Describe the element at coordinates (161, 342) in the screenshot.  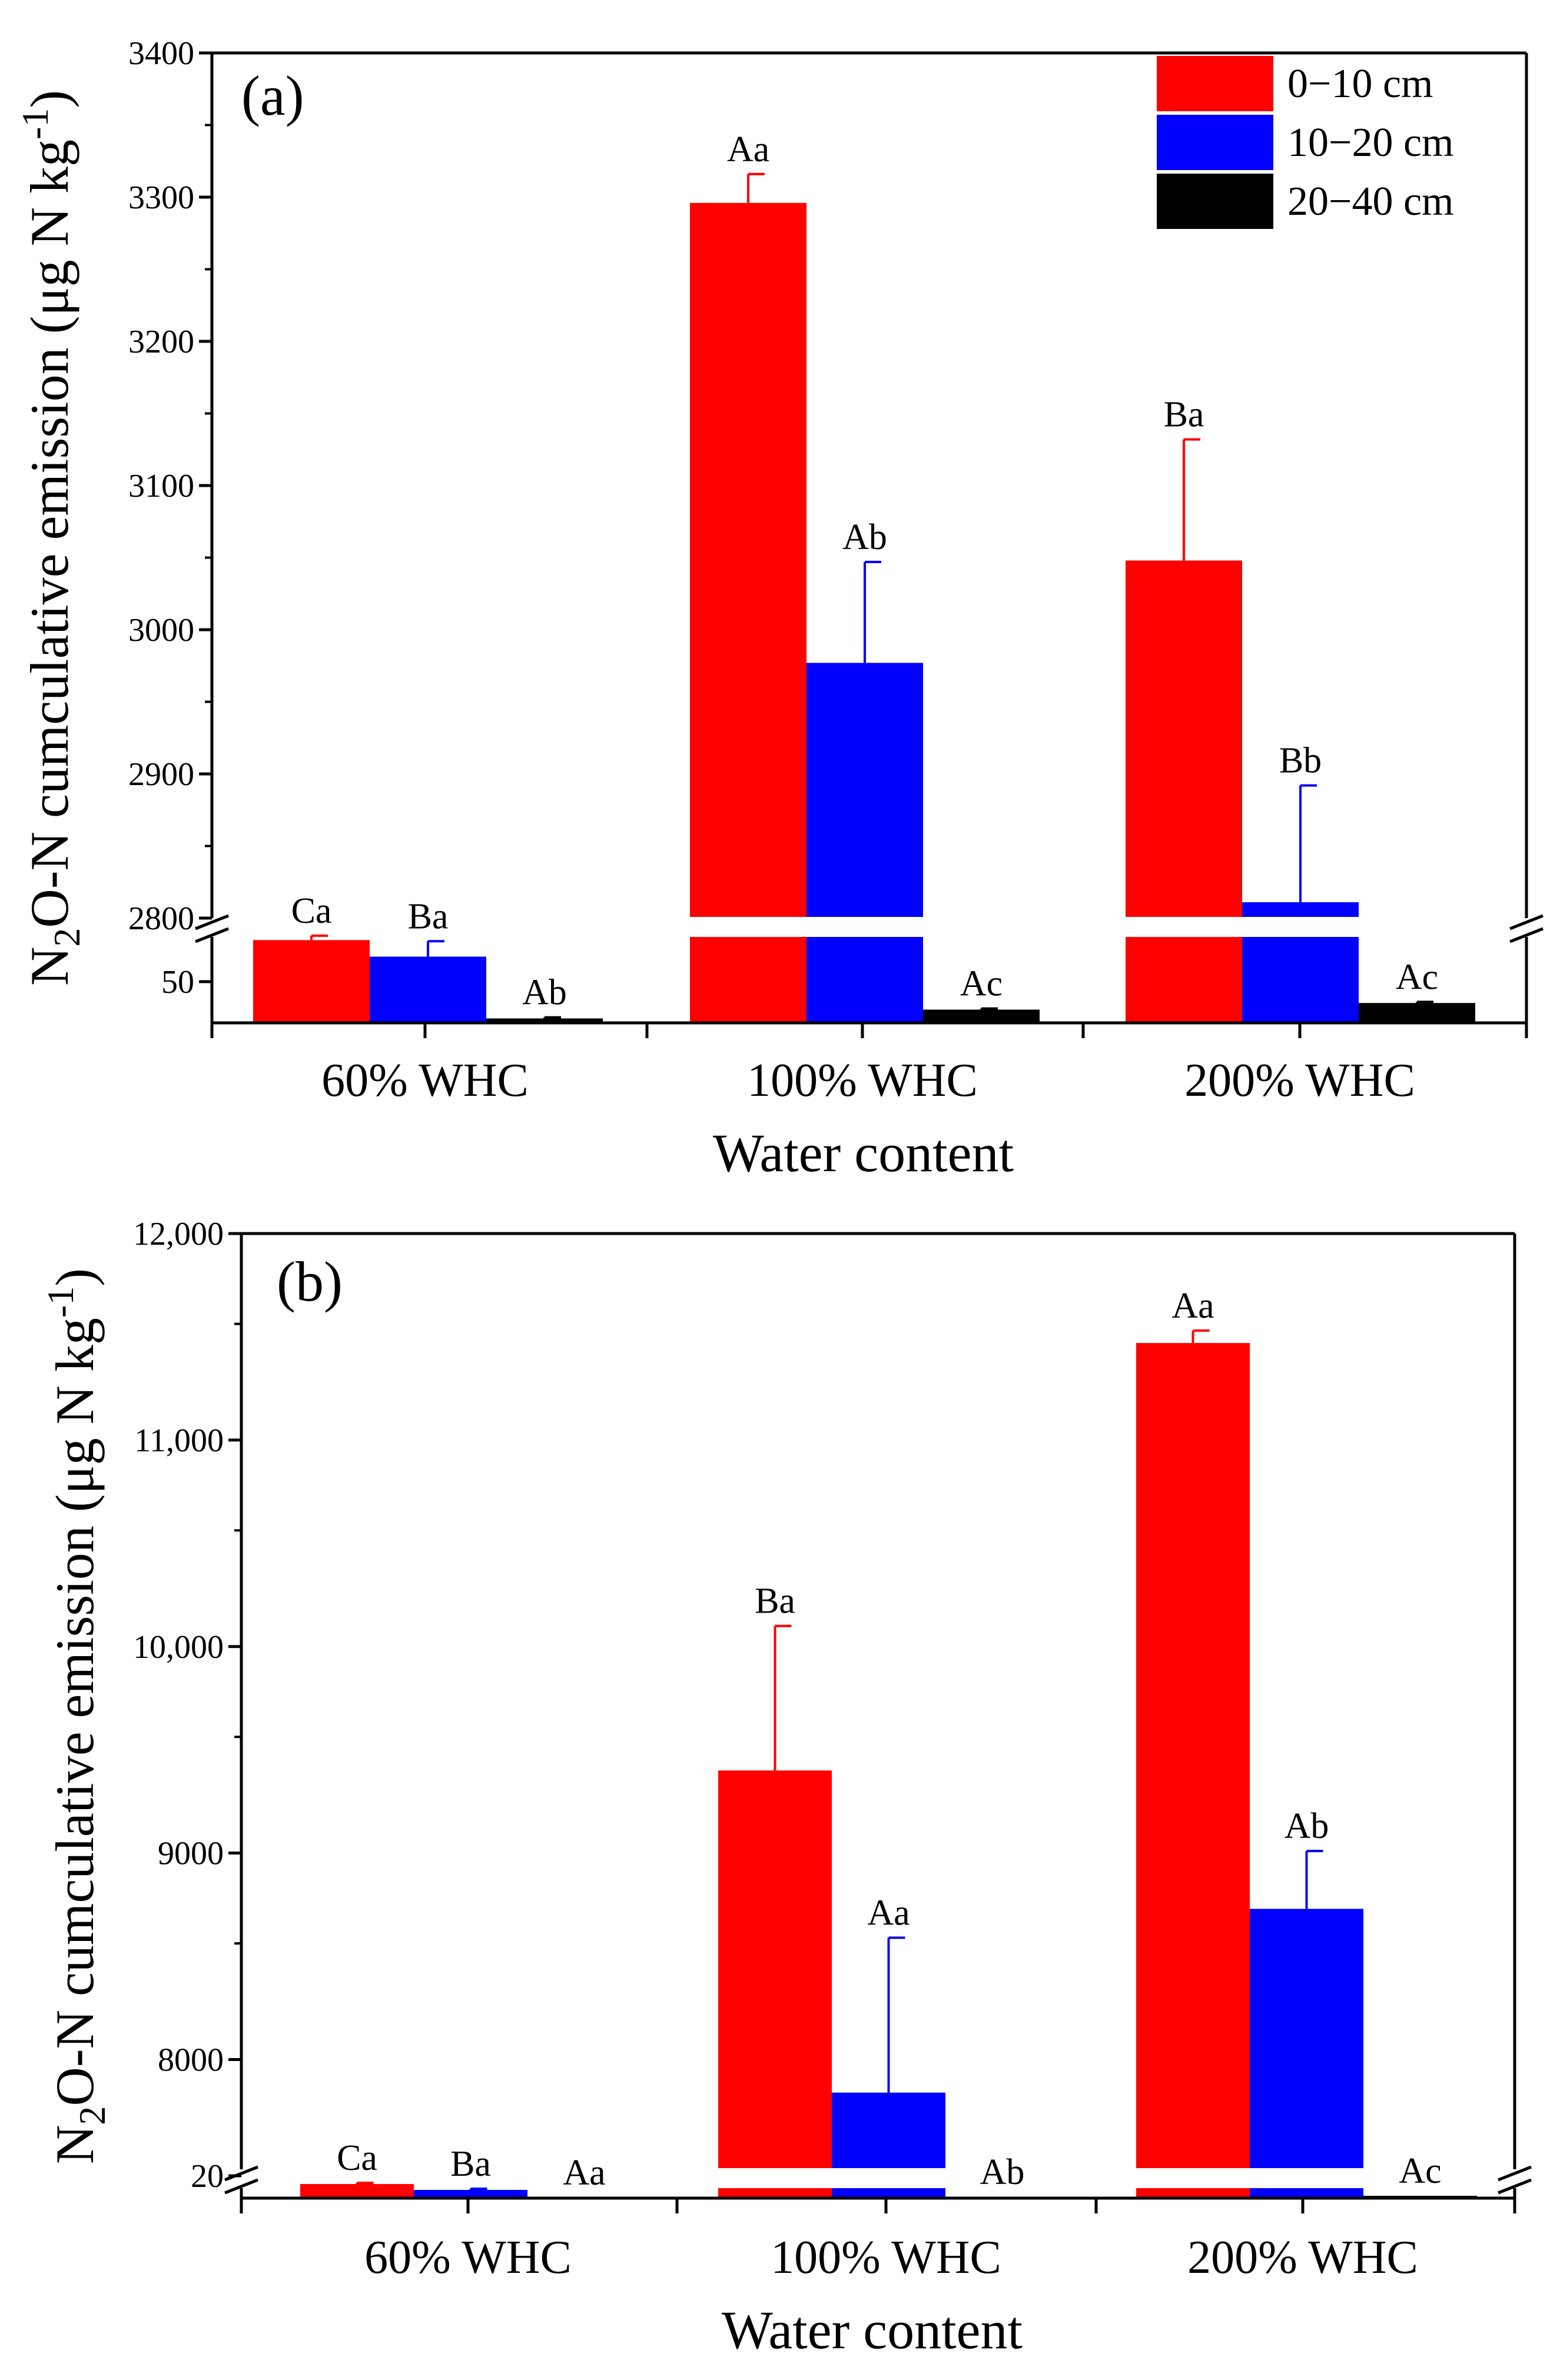
I see `y-tick-label: 3200` at that location.